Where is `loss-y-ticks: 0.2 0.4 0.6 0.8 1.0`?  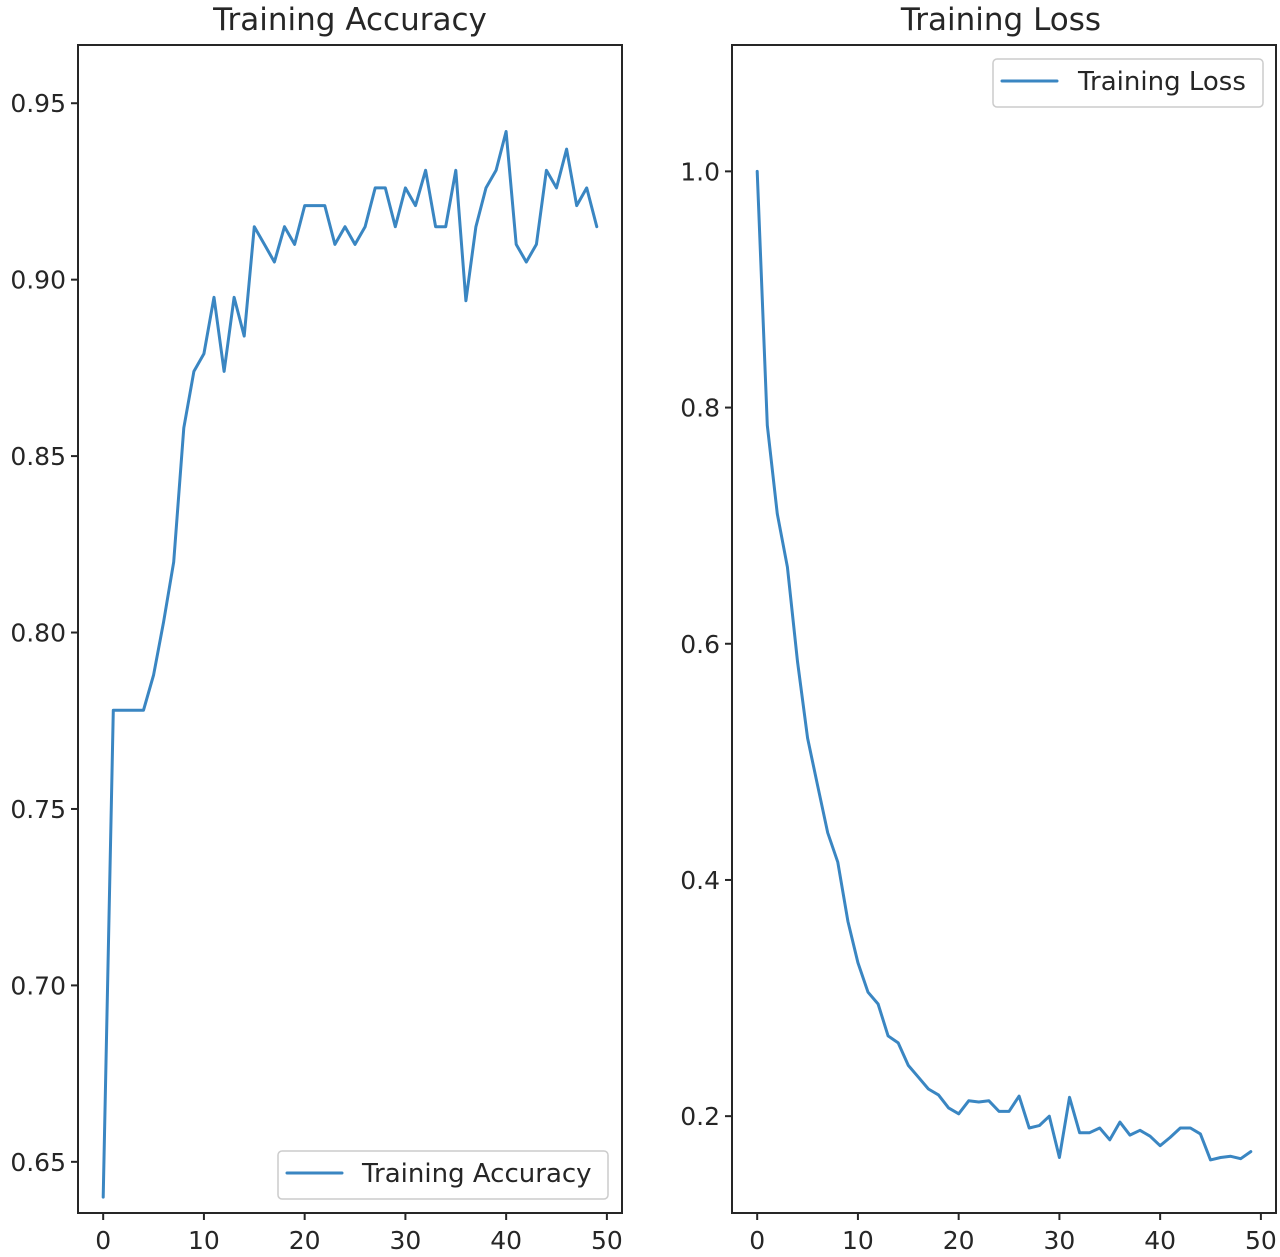 loss-y-ticks: 0.2 0.4 0.6 0.8 1.0 is located at coordinates (706, 644).